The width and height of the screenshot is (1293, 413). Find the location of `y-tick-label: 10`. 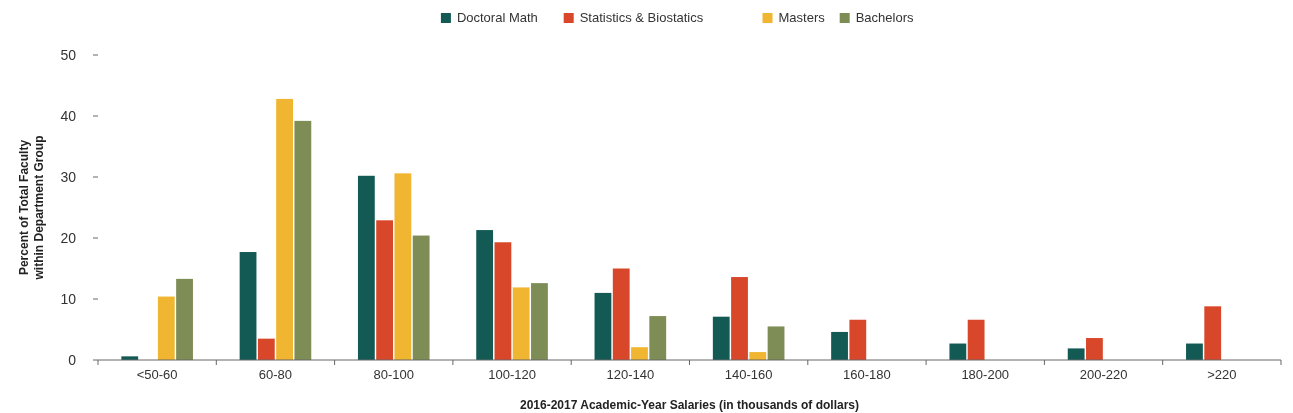

y-tick-label: 10 is located at coordinates (68, 299).